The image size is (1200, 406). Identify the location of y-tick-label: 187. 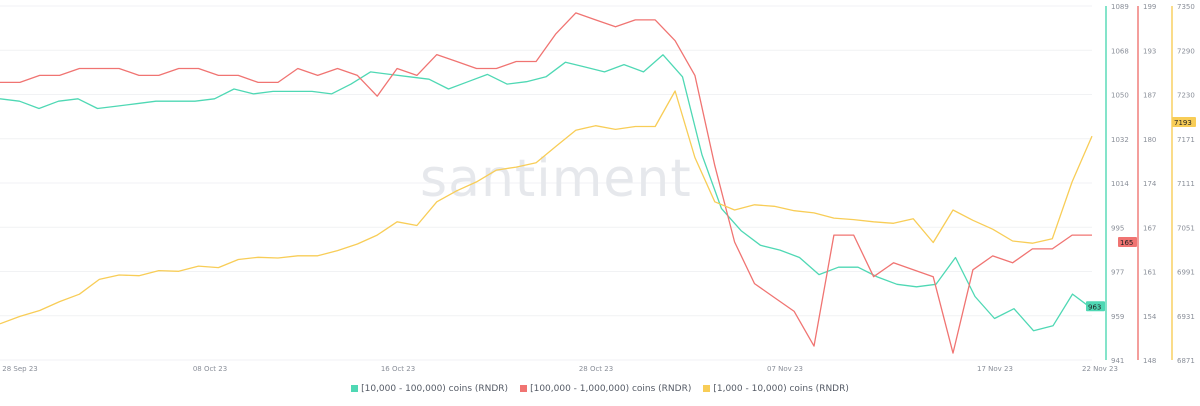
(1149, 96).